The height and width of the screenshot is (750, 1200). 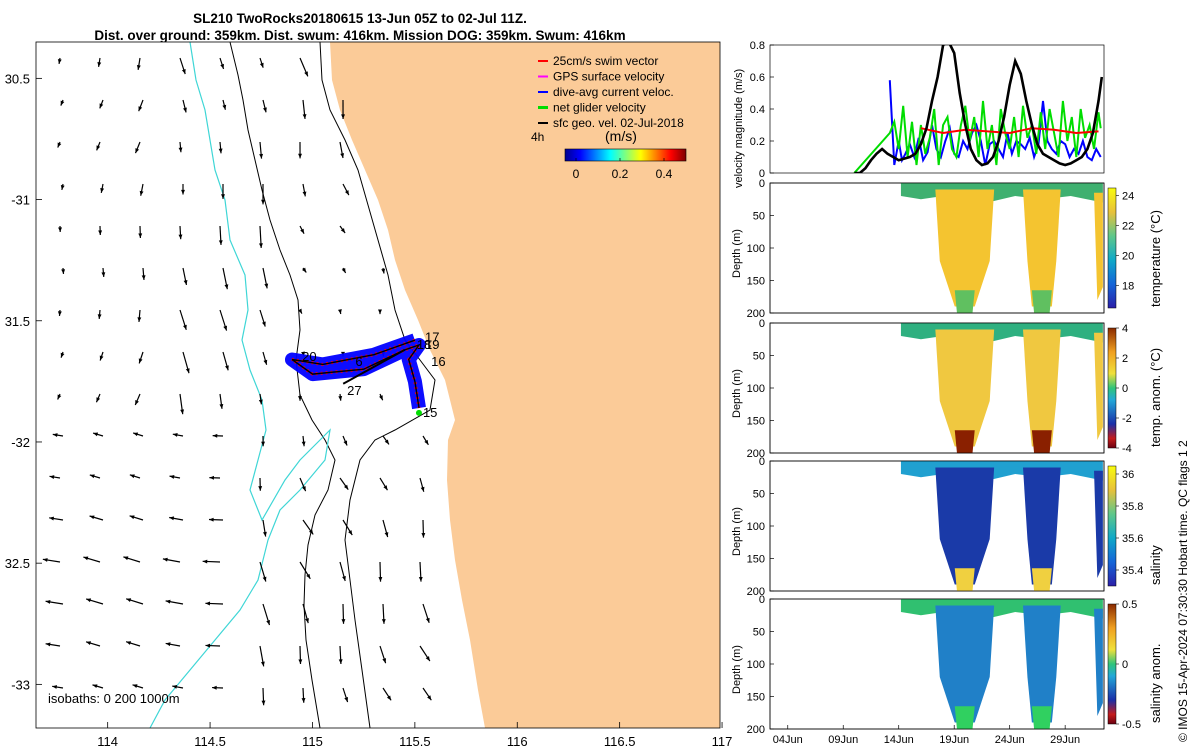 I want to click on colorbar-tick-label: 2, so click(x=1125, y=359).